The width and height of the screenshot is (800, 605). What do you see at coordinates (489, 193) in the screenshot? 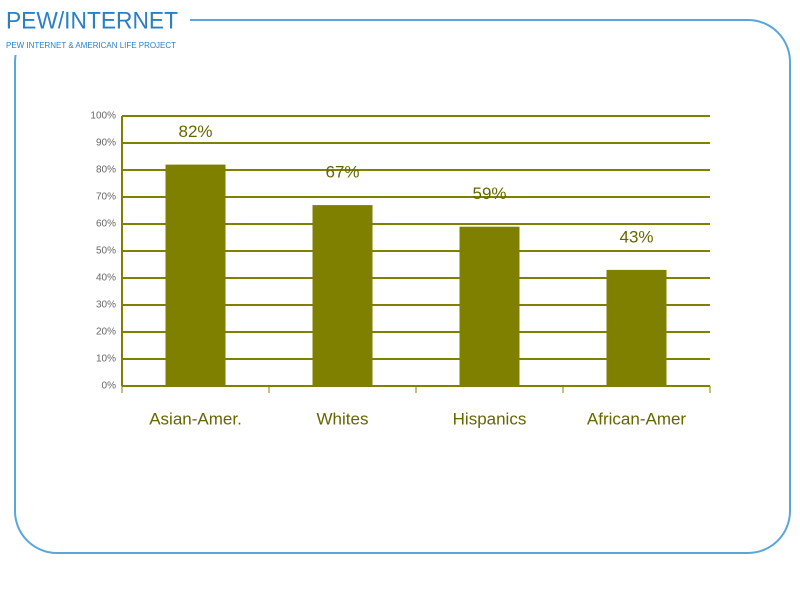
I see `value-label: 59%` at bounding box center [489, 193].